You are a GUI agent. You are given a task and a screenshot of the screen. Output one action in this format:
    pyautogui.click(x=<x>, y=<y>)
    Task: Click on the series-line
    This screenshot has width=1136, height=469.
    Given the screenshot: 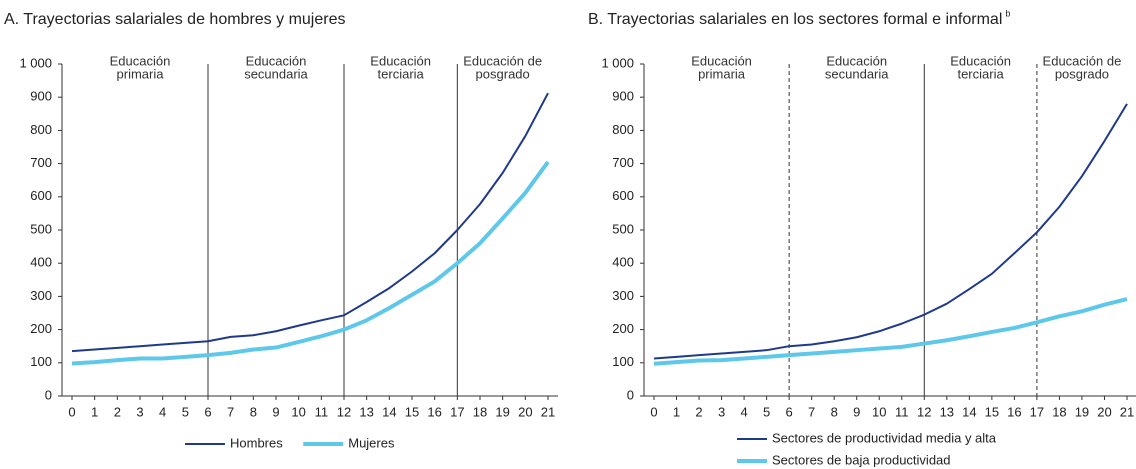 What is the action you would take?
    pyautogui.click(x=890, y=331)
    